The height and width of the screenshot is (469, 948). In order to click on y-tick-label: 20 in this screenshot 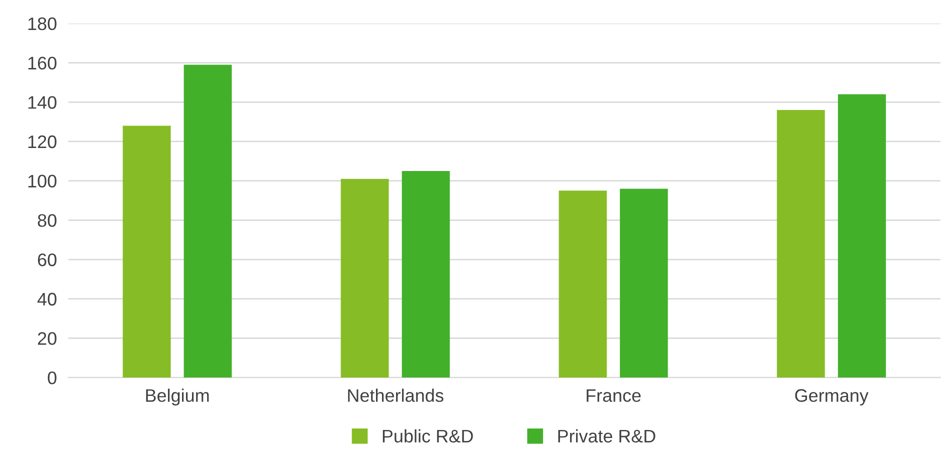, I will do `click(47, 338)`.